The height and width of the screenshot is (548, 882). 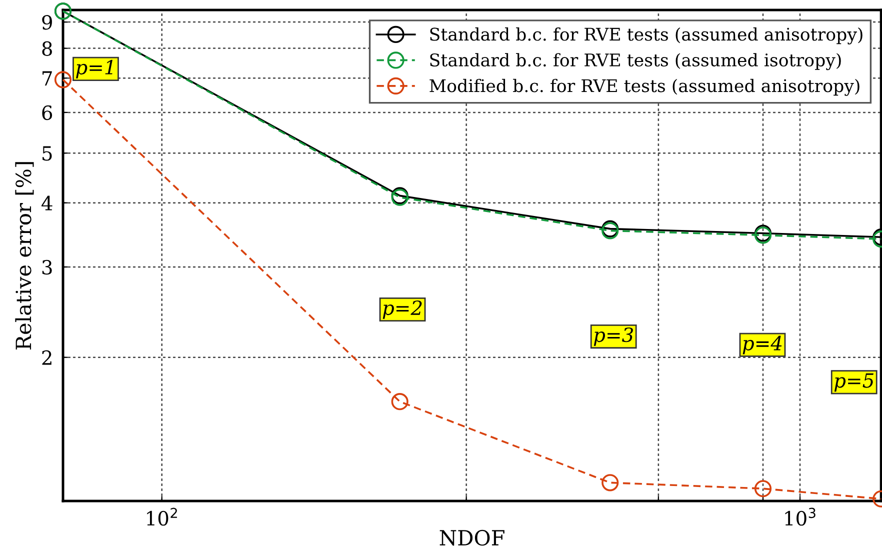 What do you see at coordinates (162, 517) in the screenshot?
I see `x-tick-label: 10$^{2}$` at bounding box center [162, 517].